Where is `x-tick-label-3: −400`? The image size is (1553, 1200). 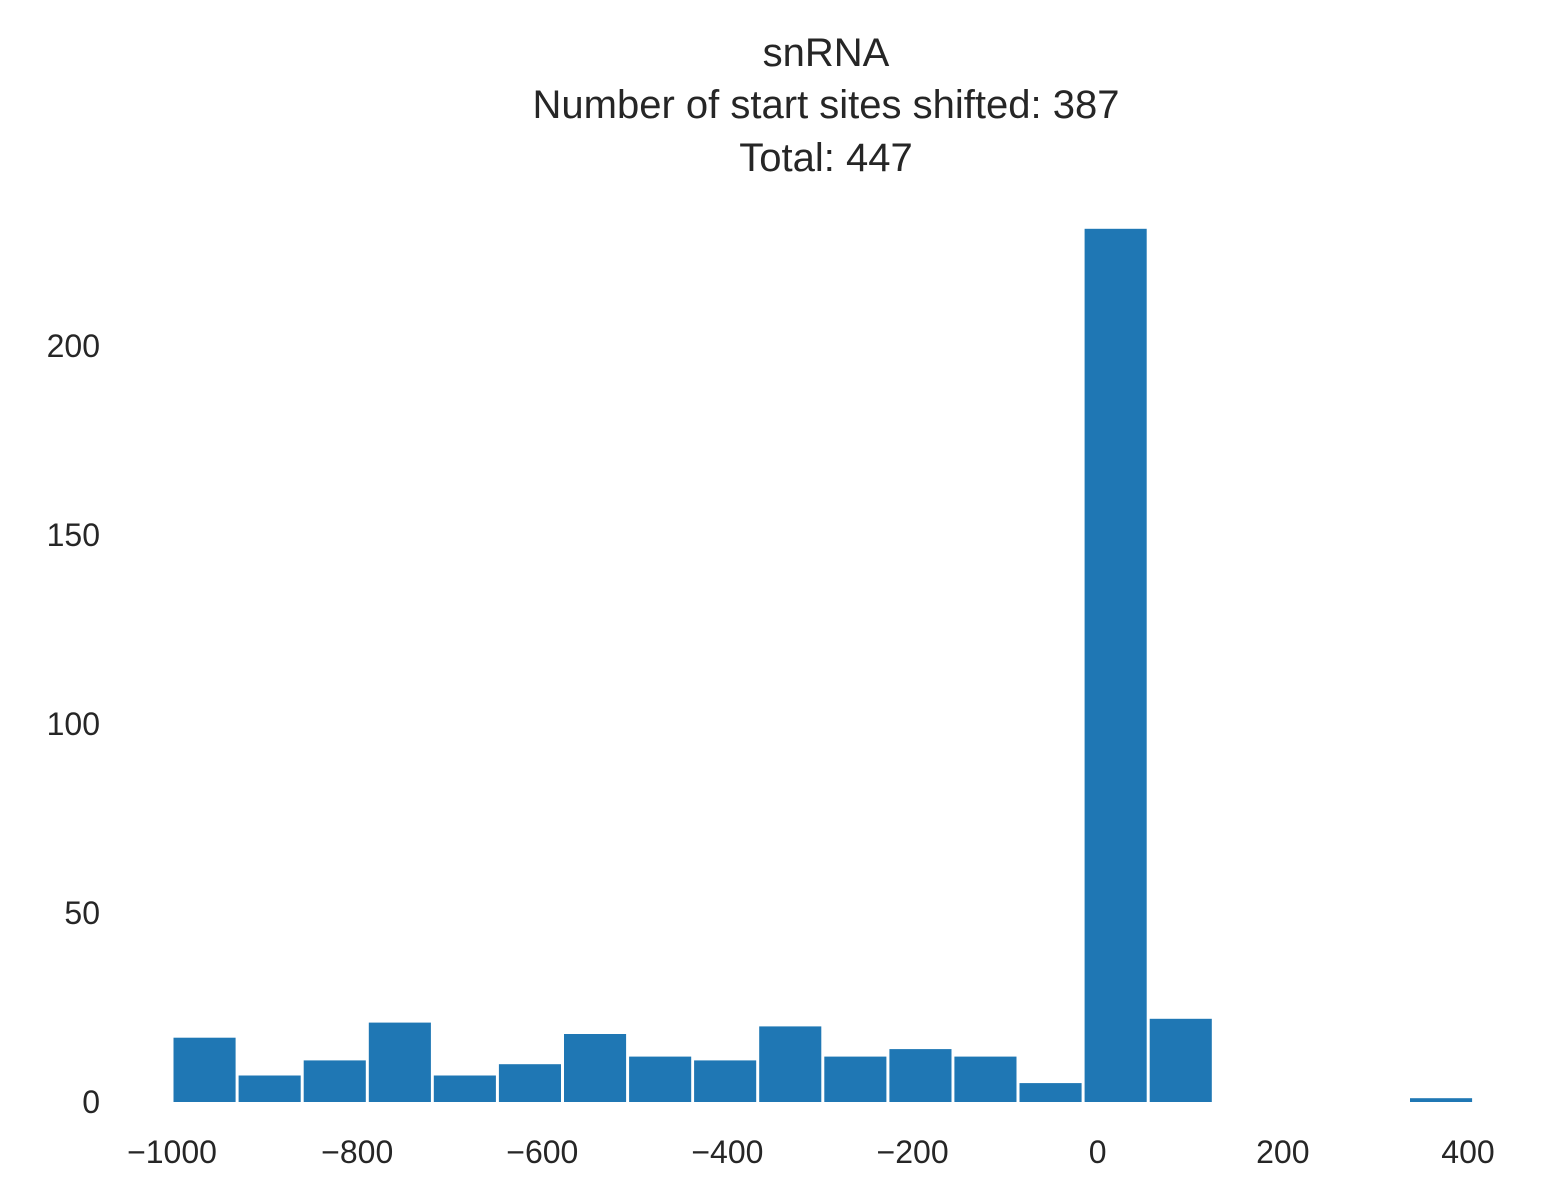 x-tick-label-3: −400 is located at coordinates (727, 1152).